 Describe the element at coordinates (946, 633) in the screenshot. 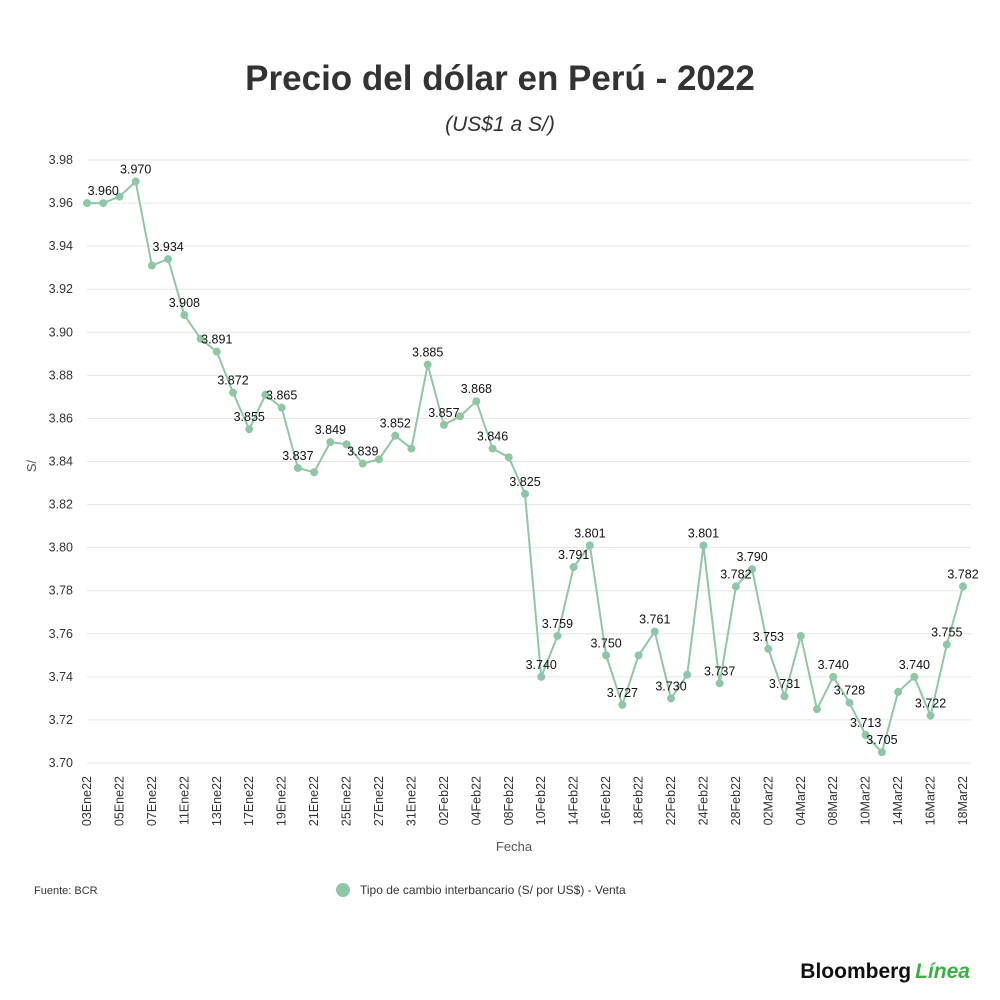

I see `data-label: 3.755` at that location.